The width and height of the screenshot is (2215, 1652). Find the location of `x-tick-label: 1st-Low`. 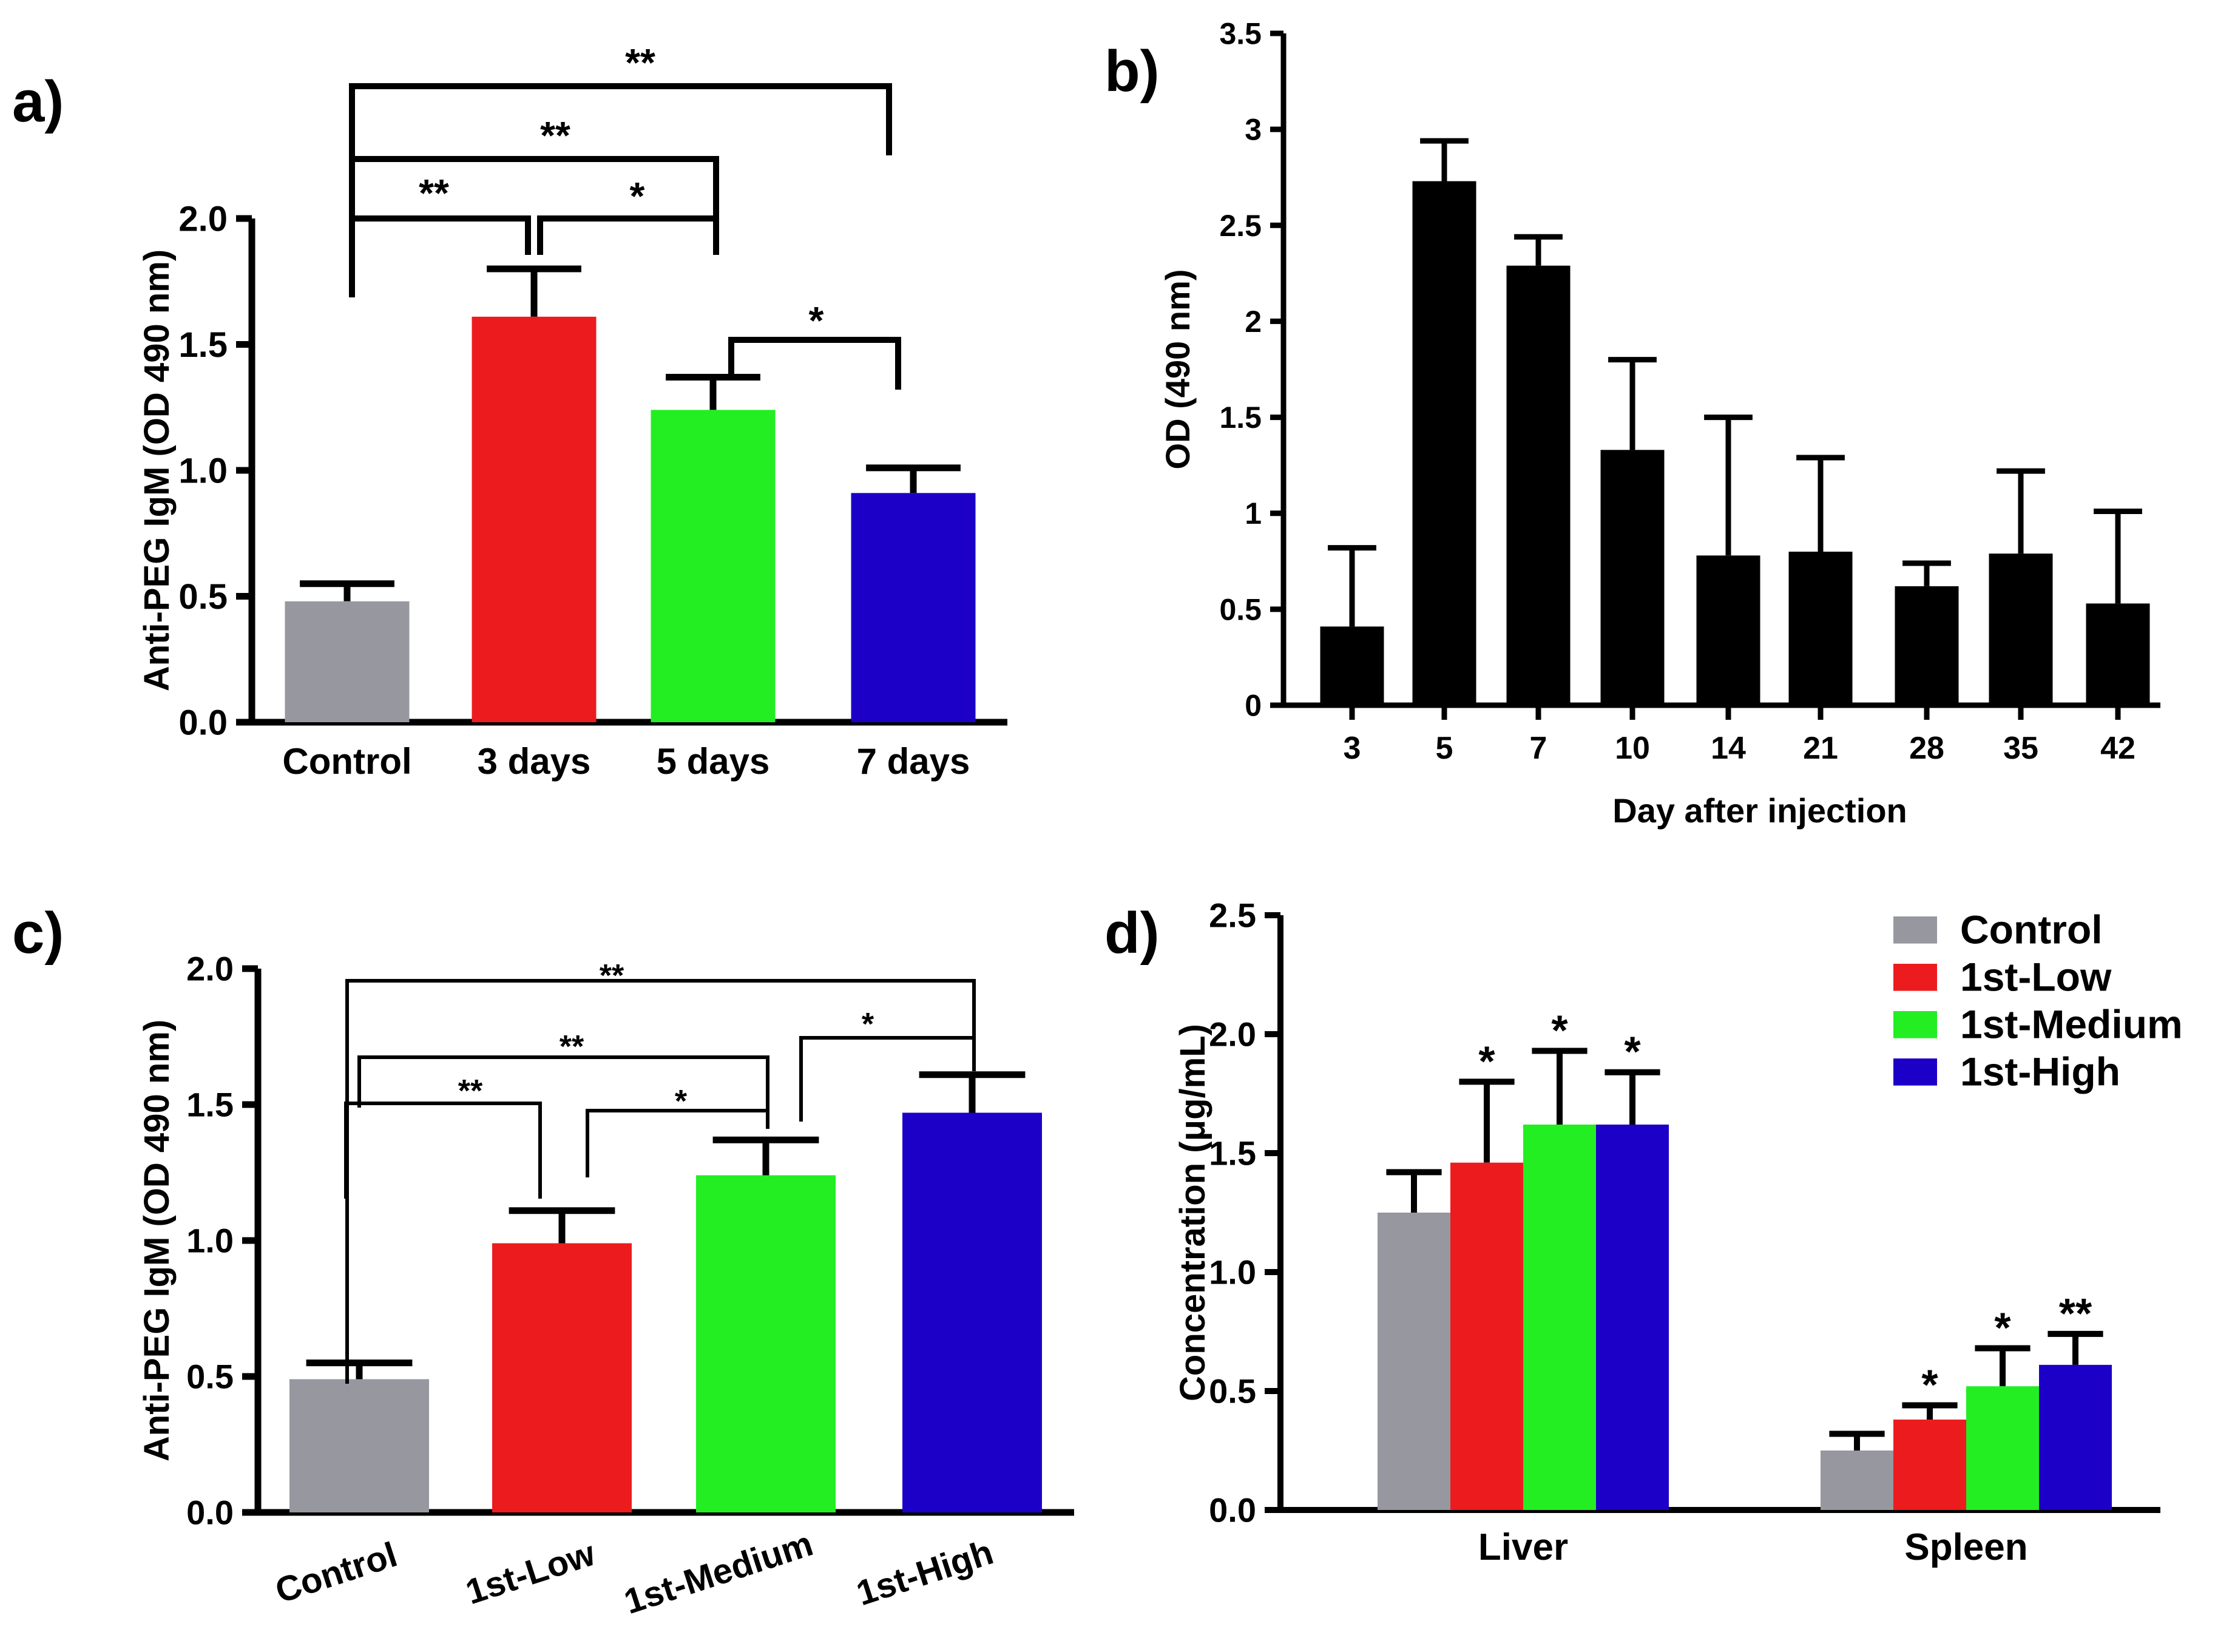

x-tick-label: 1st-Low is located at coordinates (530, 1573).